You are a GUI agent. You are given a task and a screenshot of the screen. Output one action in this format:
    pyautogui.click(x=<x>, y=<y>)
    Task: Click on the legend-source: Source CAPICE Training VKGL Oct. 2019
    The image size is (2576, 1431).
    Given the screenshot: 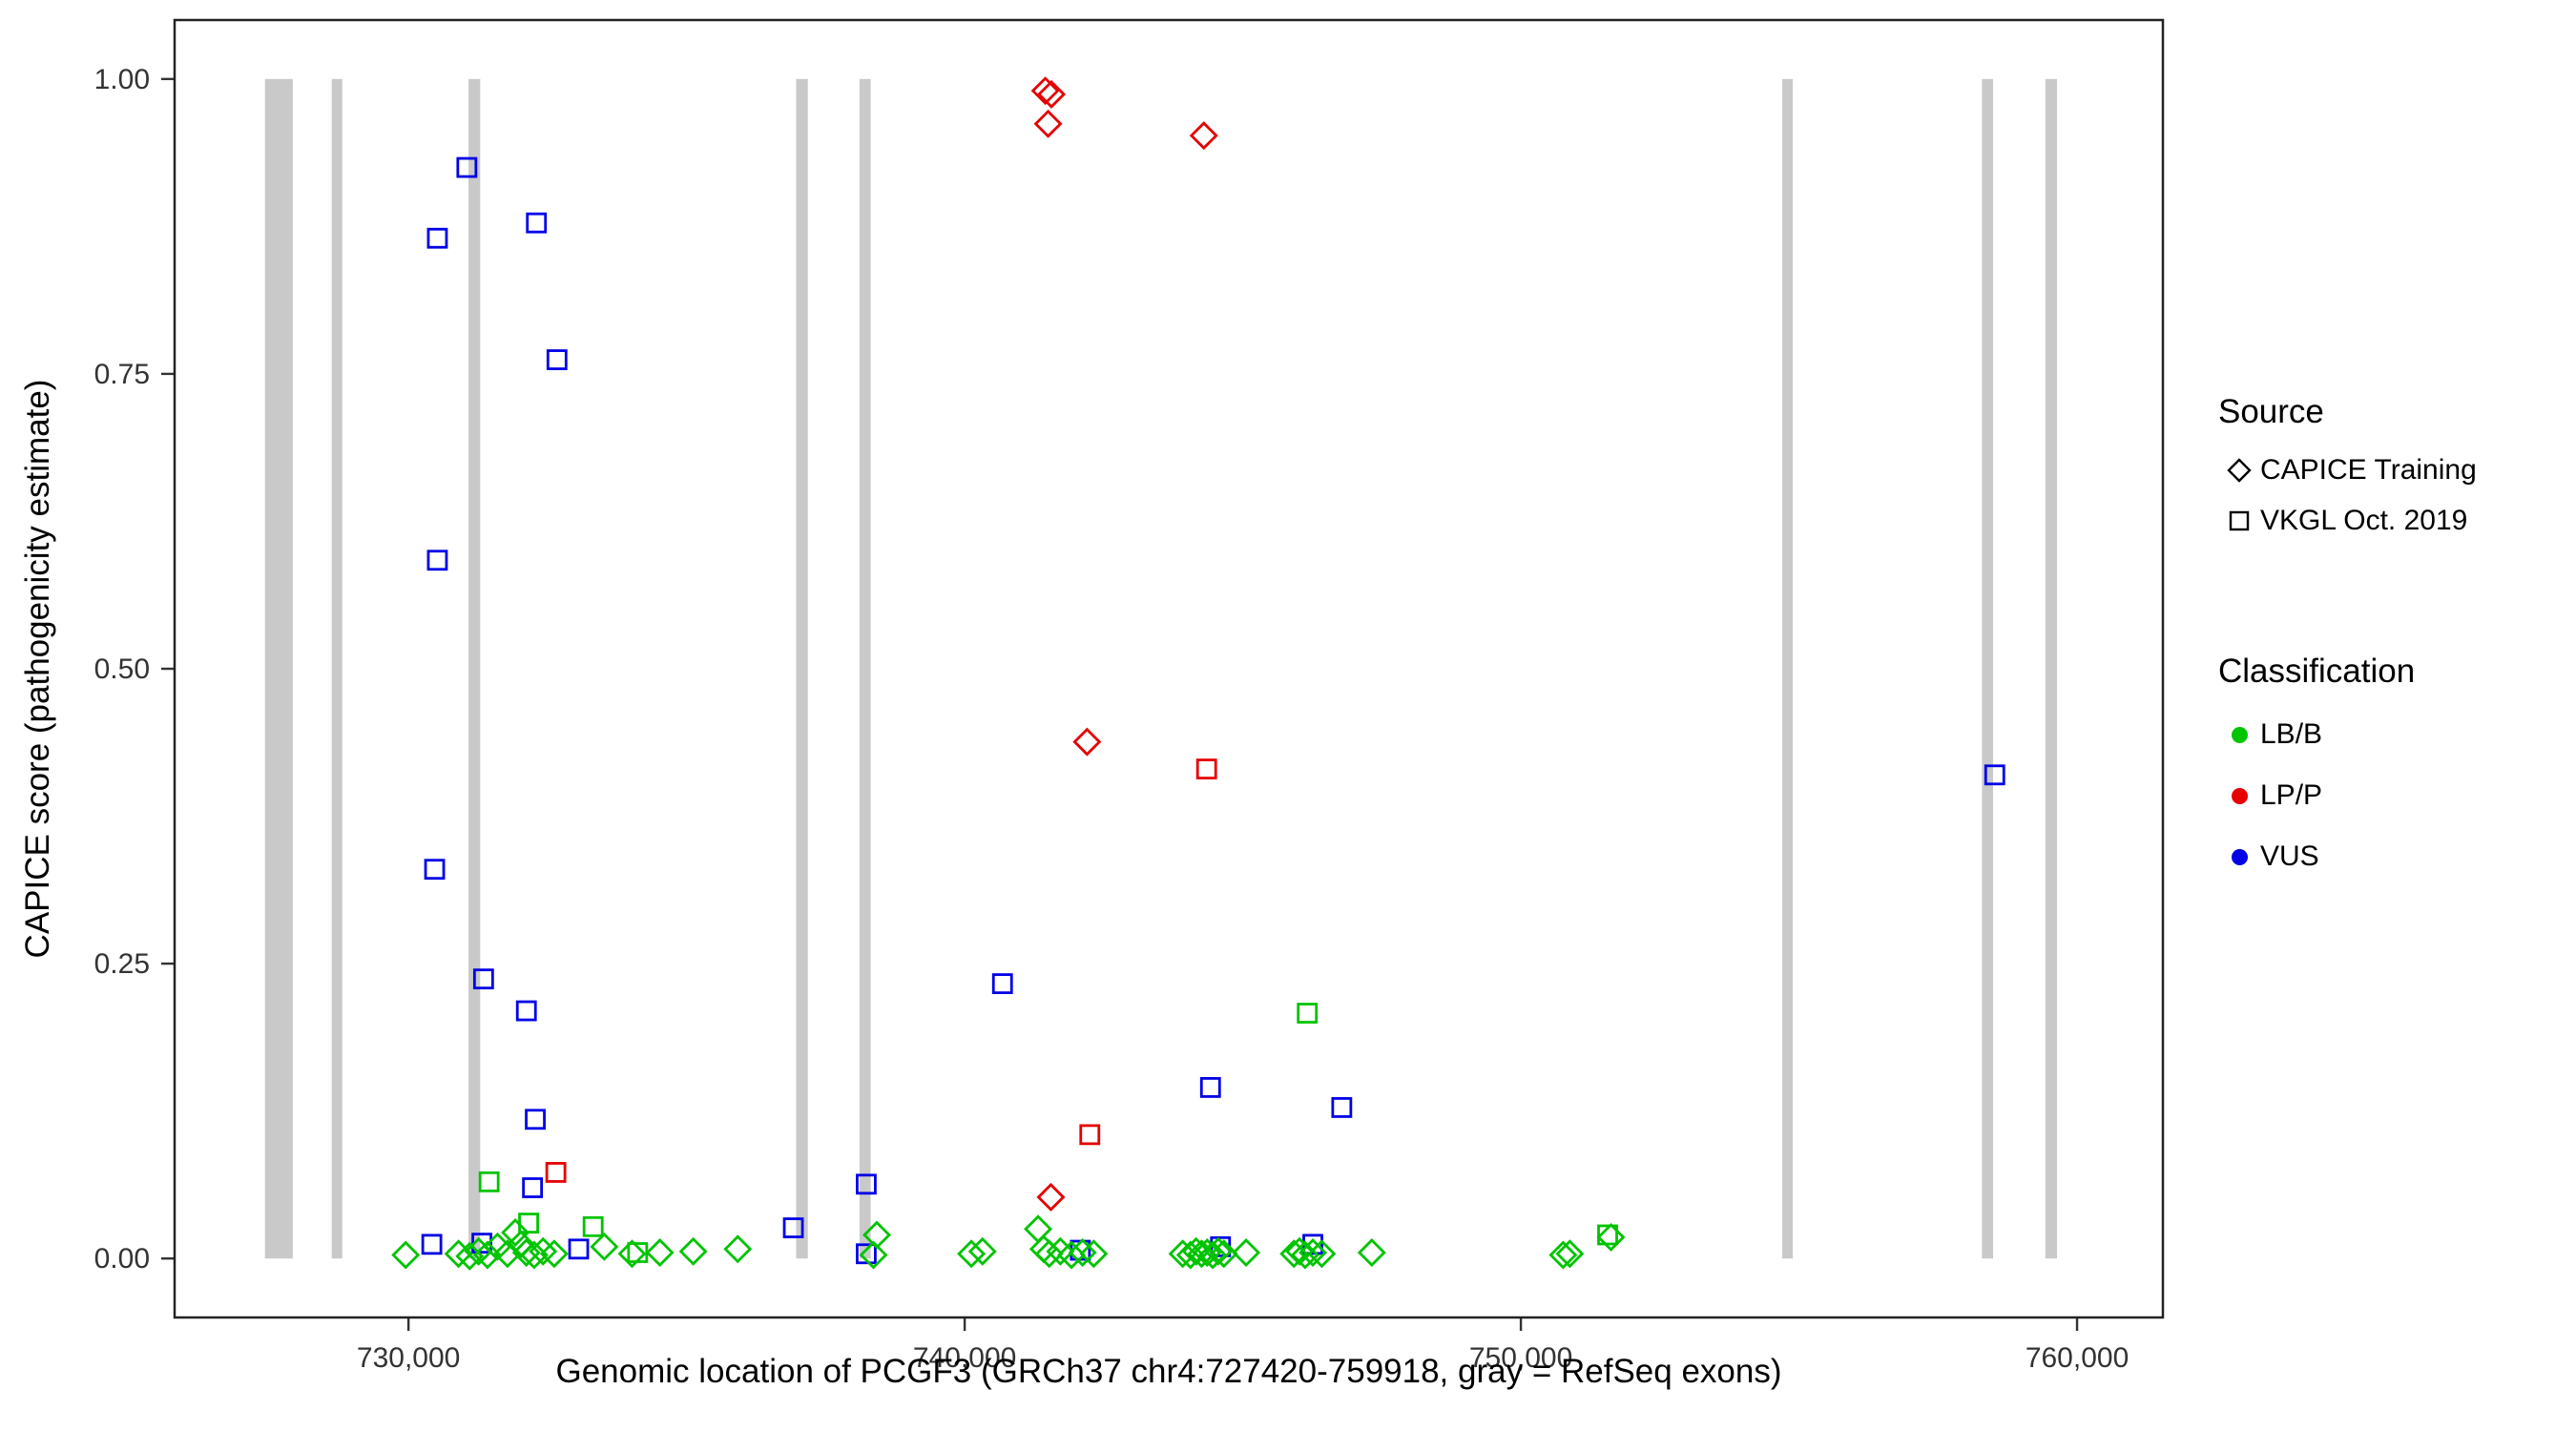 What is the action you would take?
    pyautogui.click(x=2347, y=469)
    